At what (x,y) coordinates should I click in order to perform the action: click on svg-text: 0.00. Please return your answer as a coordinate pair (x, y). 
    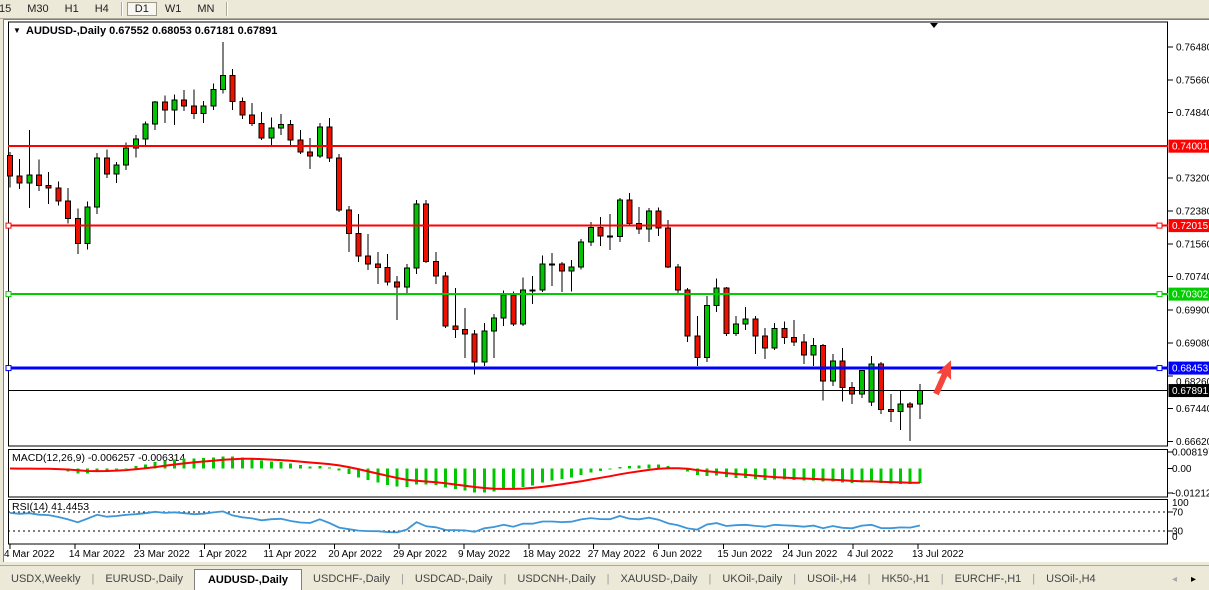
    Looking at the image, I should click on (1182, 469).